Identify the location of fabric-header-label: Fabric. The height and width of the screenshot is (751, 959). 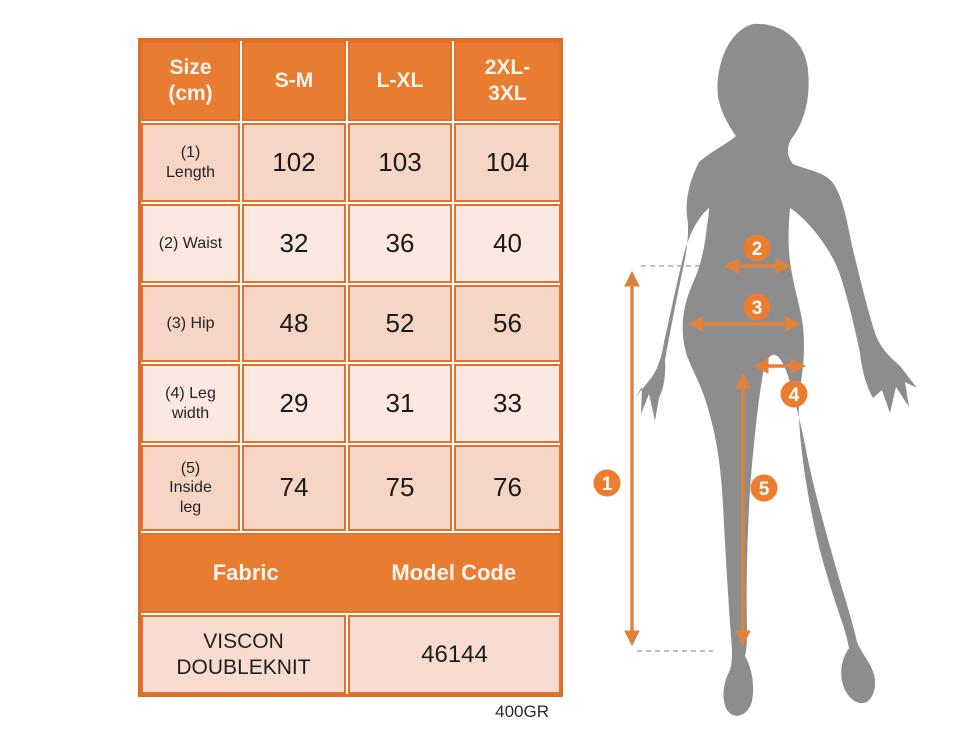
(245, 572).